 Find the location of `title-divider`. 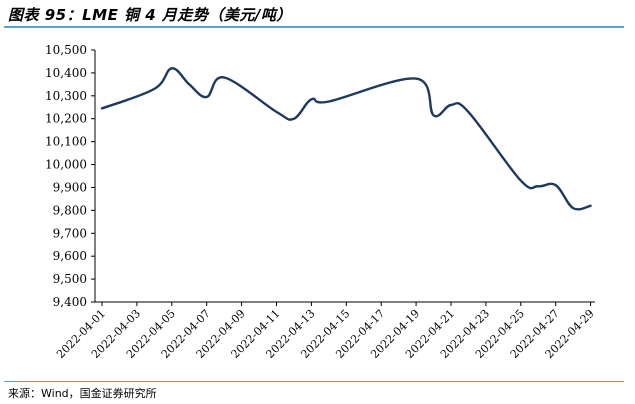

title-divider is located at coordinates (314, 27).